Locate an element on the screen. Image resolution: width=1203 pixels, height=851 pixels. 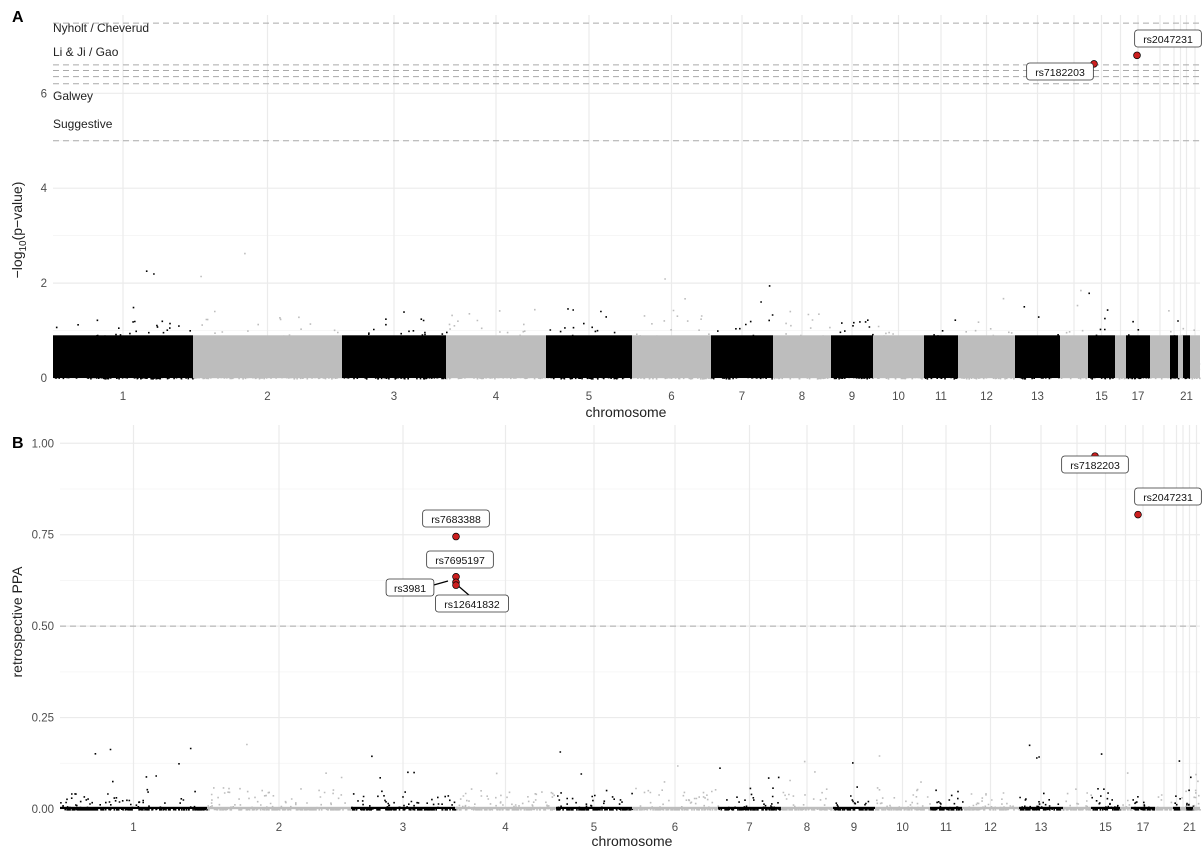
y-tick-label: 0.75 is located at coordinates (43, 536).